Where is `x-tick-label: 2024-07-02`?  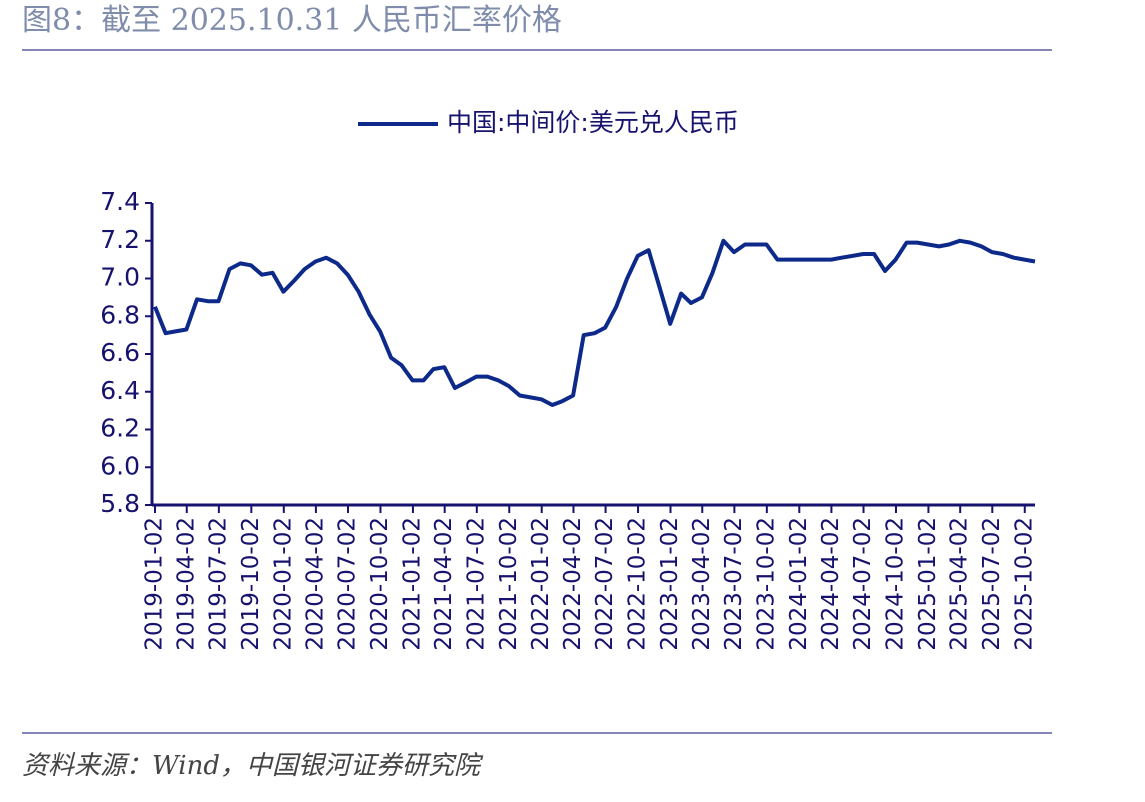
x-tick-label: 2024-07-02 is located at coordinates (863, 584).